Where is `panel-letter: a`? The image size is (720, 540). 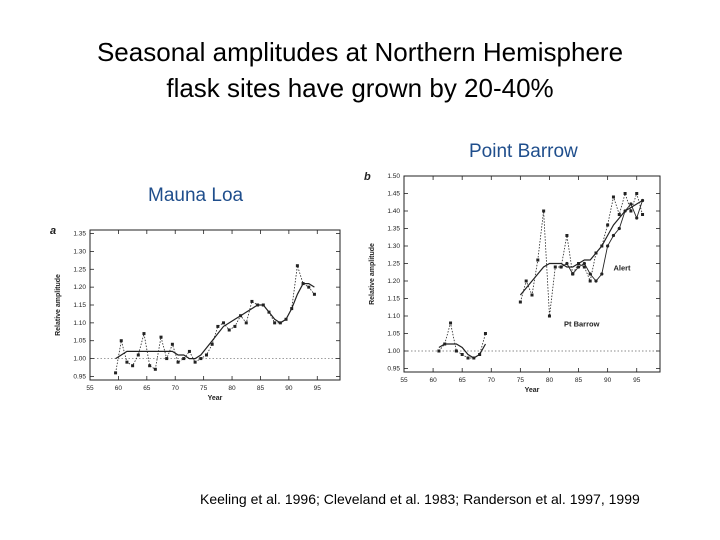 panel-letter: a is located at coordinates (53, 231).